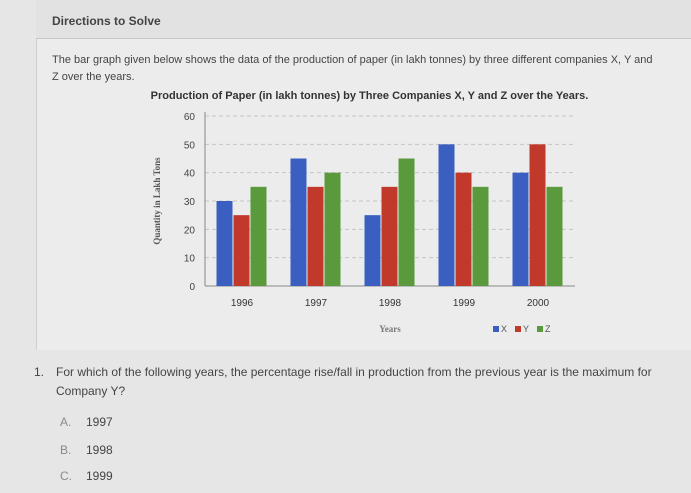 The width and height of the screenshot is (691, 493). Describe the element at coordinates (190, 259) in the screenshot. I see `y-tick-label: 10` at that location.